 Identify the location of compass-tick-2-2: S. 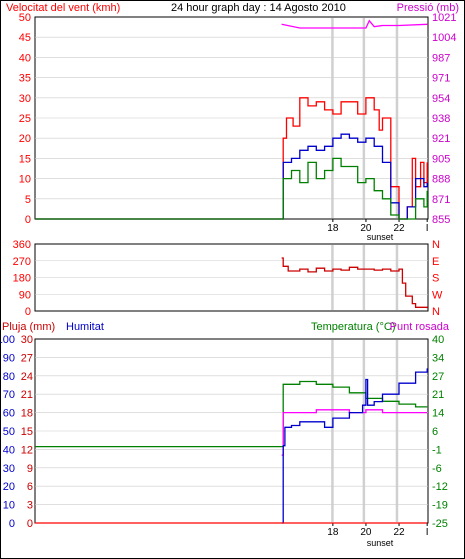
(435, 279).